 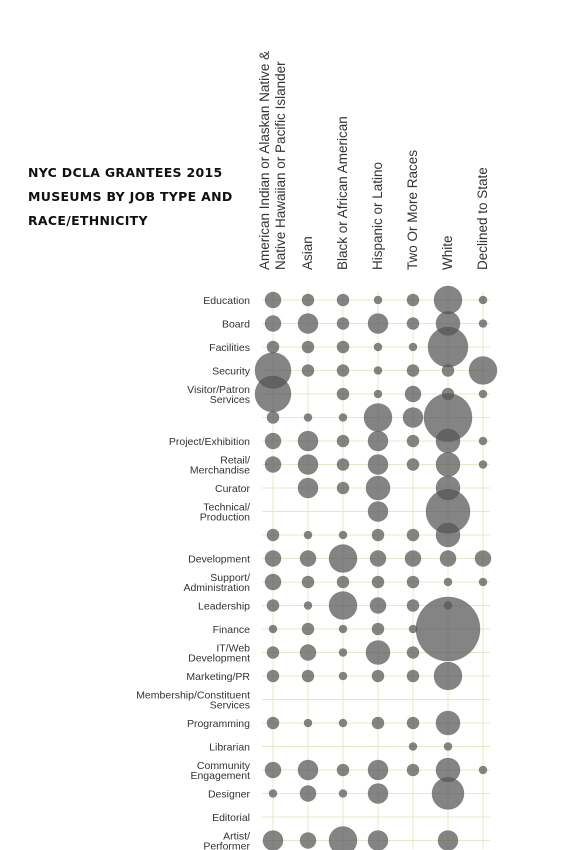 What do you see at coordinates (231, 372) in the screenshot?
I see `row-label: Security` at bounding box center [231, 372].